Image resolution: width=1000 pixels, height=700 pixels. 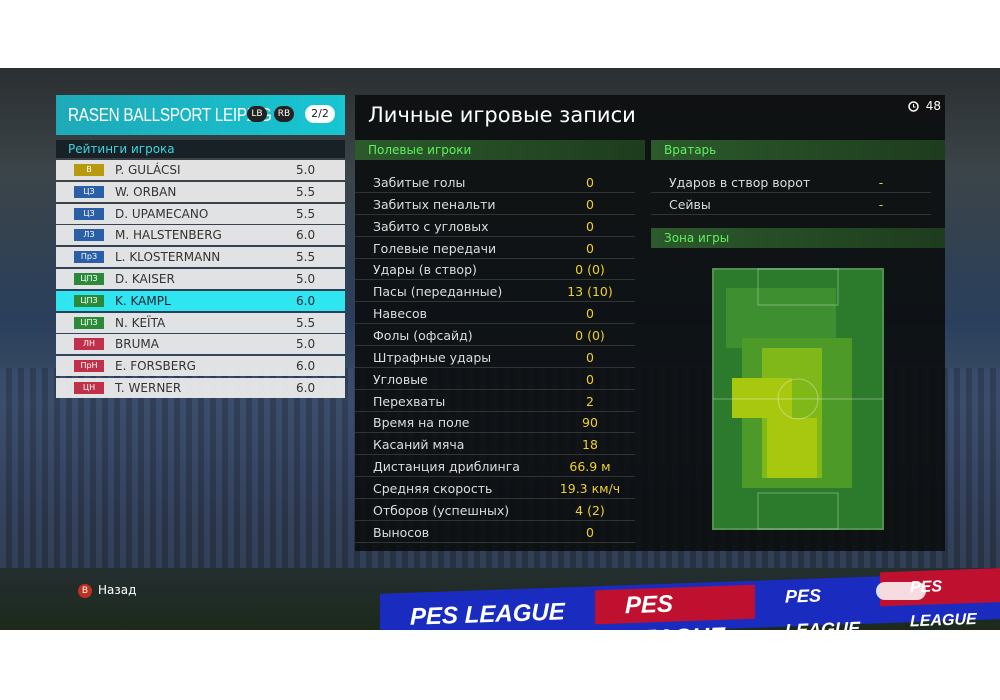 I want to click on stat-label: Забито с угловых, so click(x=431, y=226).